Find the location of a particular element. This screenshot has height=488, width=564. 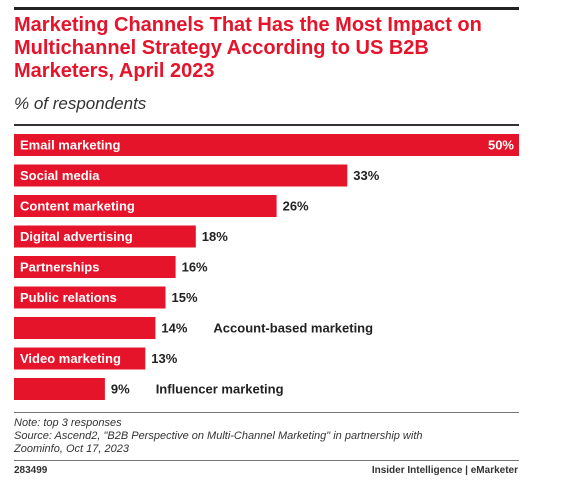

bottom-rule is located at coordinates (266, 460).